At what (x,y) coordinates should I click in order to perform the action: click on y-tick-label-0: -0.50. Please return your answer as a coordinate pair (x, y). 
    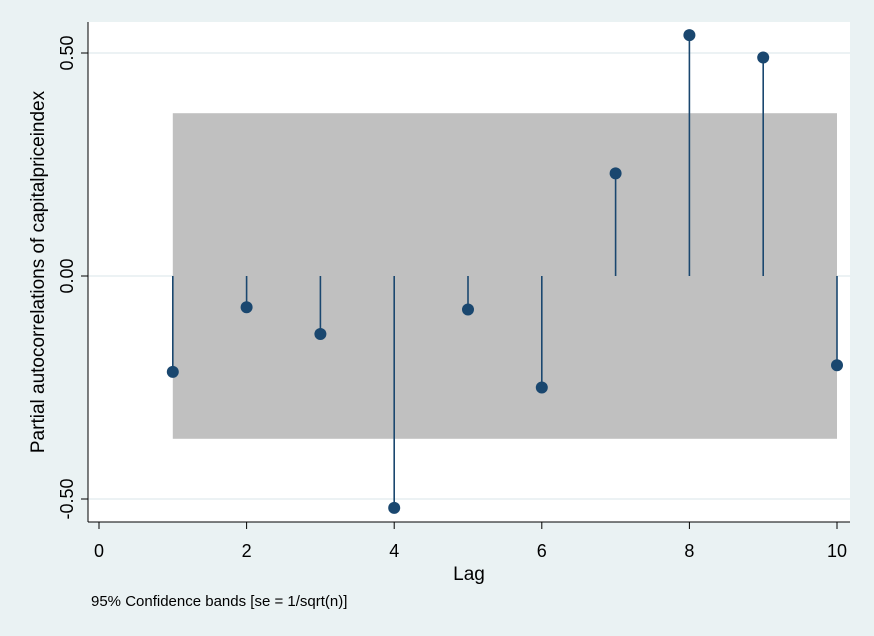
    Looking at the image, I should click on (67, 498).